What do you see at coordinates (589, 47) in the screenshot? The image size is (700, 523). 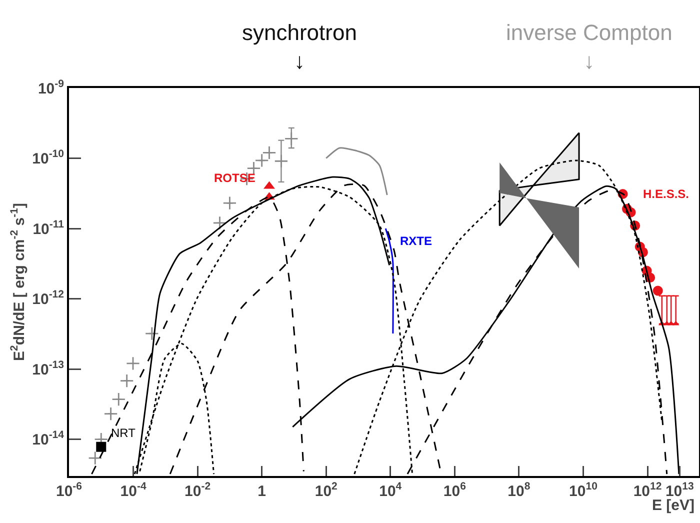 I see `text: inverse Compton ↓` at bounding box center [589, 47].